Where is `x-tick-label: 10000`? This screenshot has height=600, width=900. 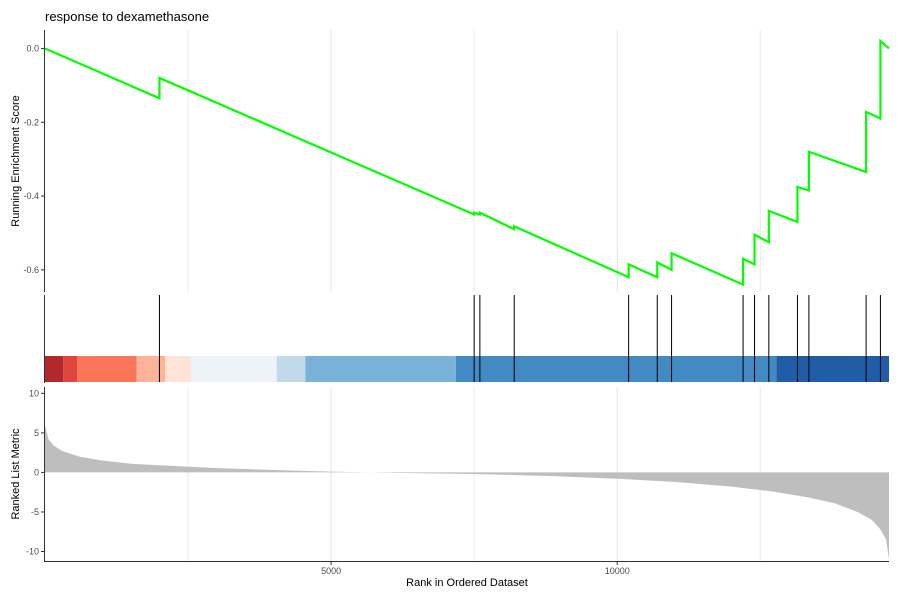 x-tick-label: 10000 is located at coordinates (617, 571).